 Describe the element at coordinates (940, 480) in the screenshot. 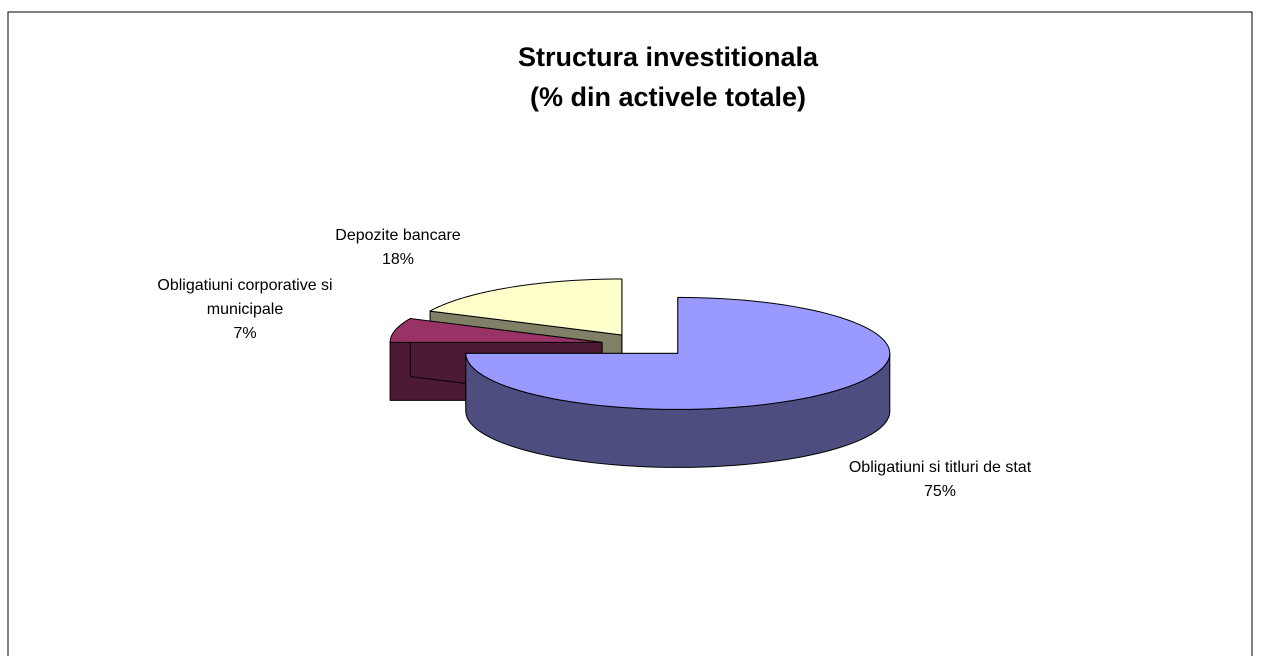

I see `slice-label: Obligatiuni si titluri de stat 75%` at that location.